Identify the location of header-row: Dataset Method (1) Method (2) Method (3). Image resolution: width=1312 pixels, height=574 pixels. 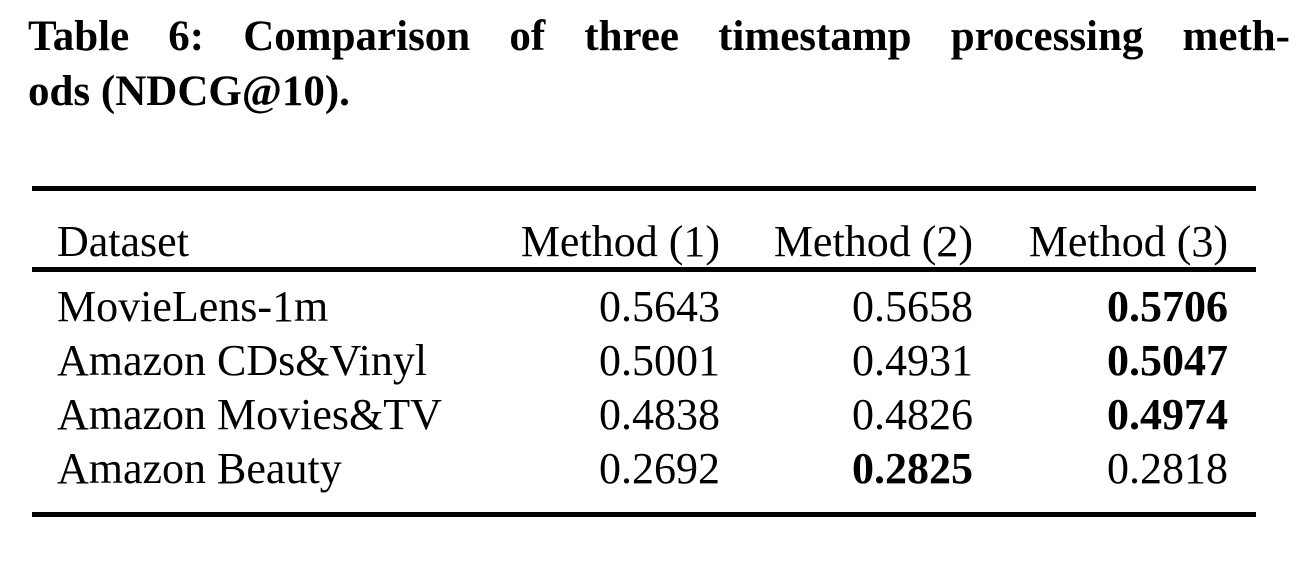
(644, 230).